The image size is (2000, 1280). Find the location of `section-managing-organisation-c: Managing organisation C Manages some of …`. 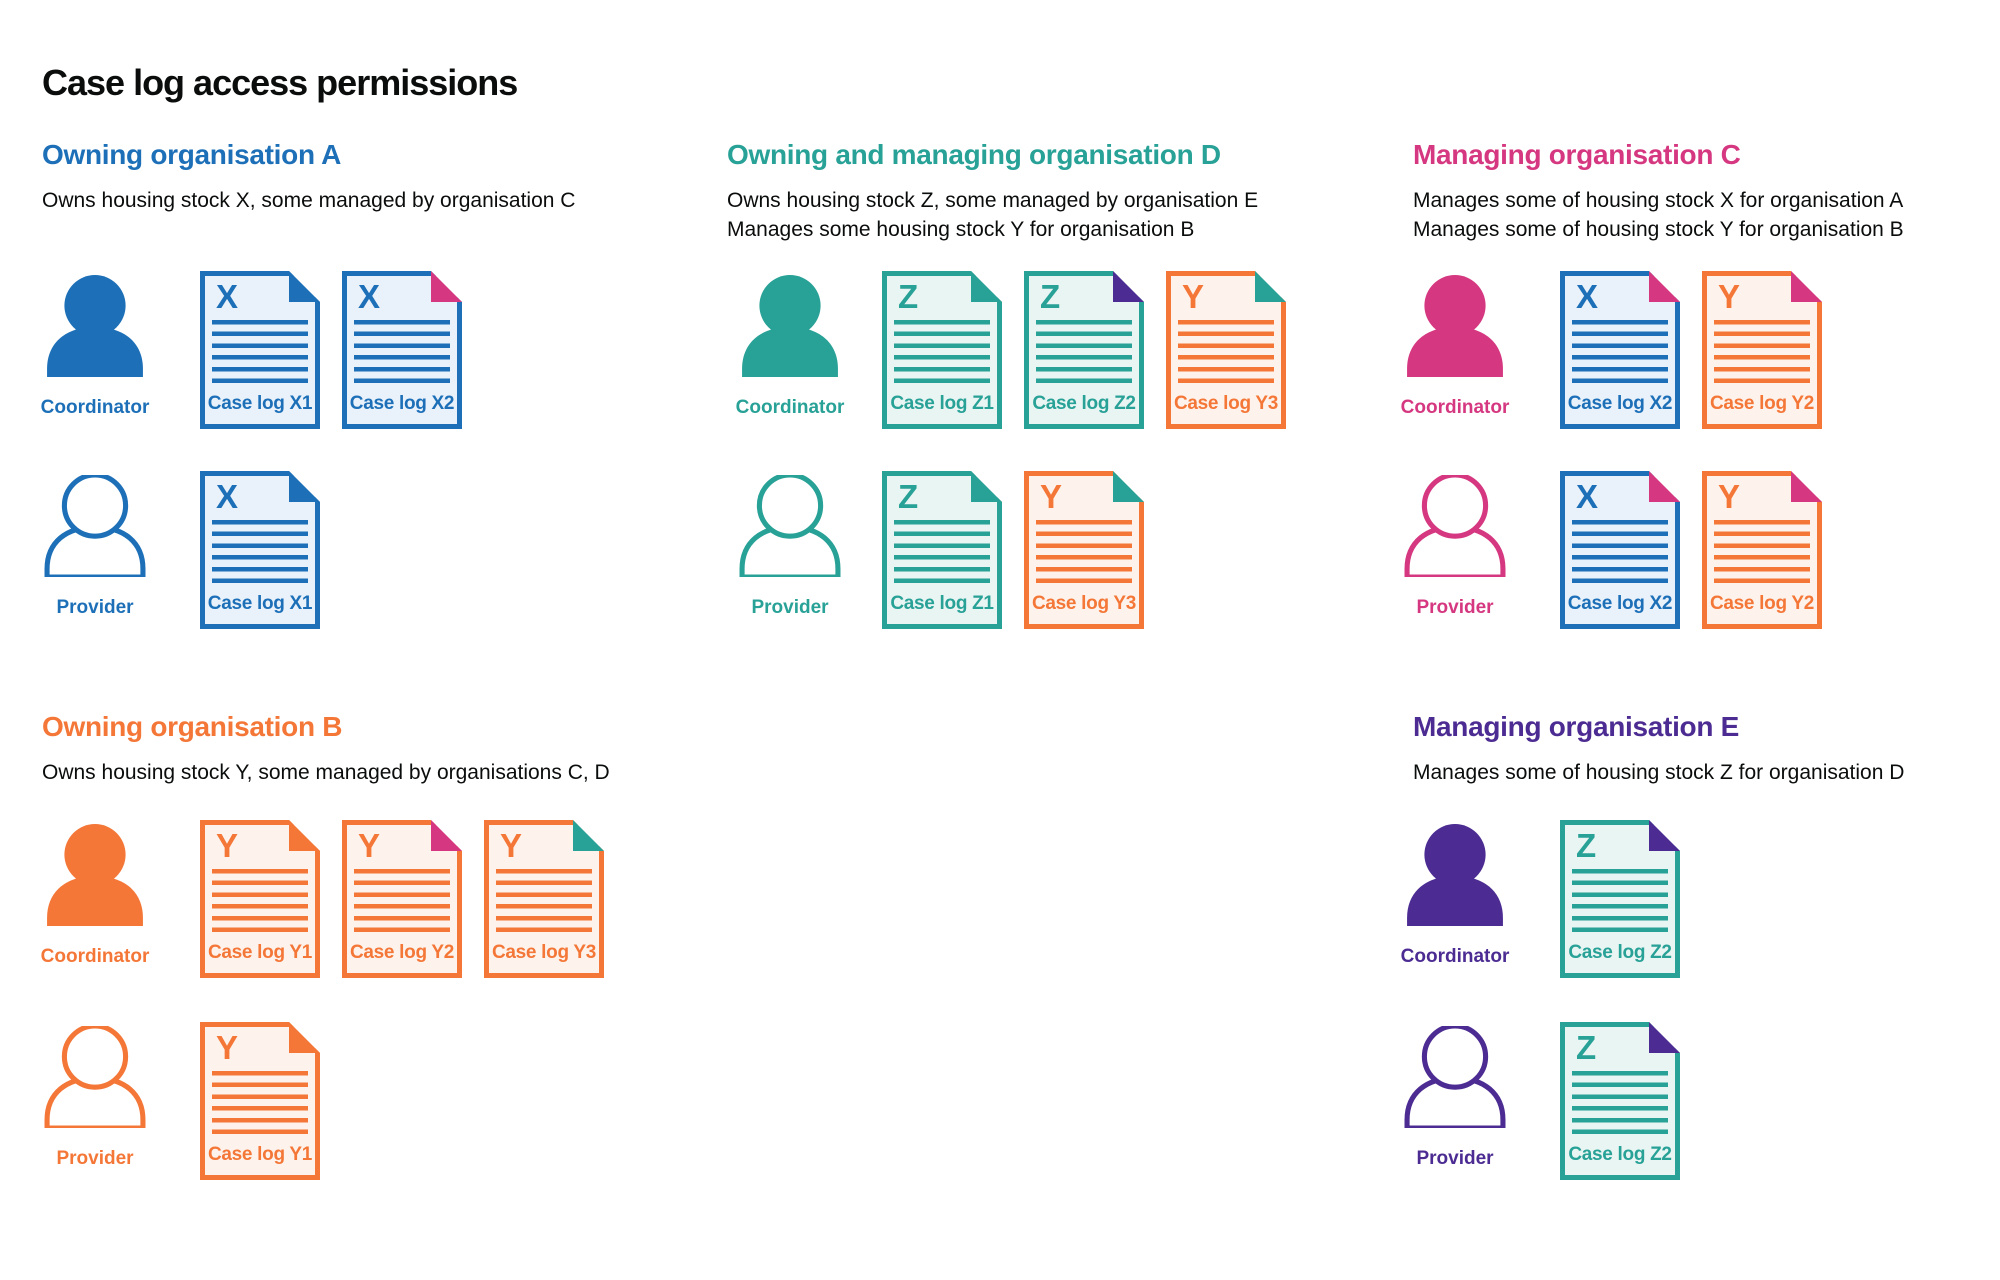

section-managing-organisation-c: Managing organisation C Manages some of … is located at coordinates (1700, 384).